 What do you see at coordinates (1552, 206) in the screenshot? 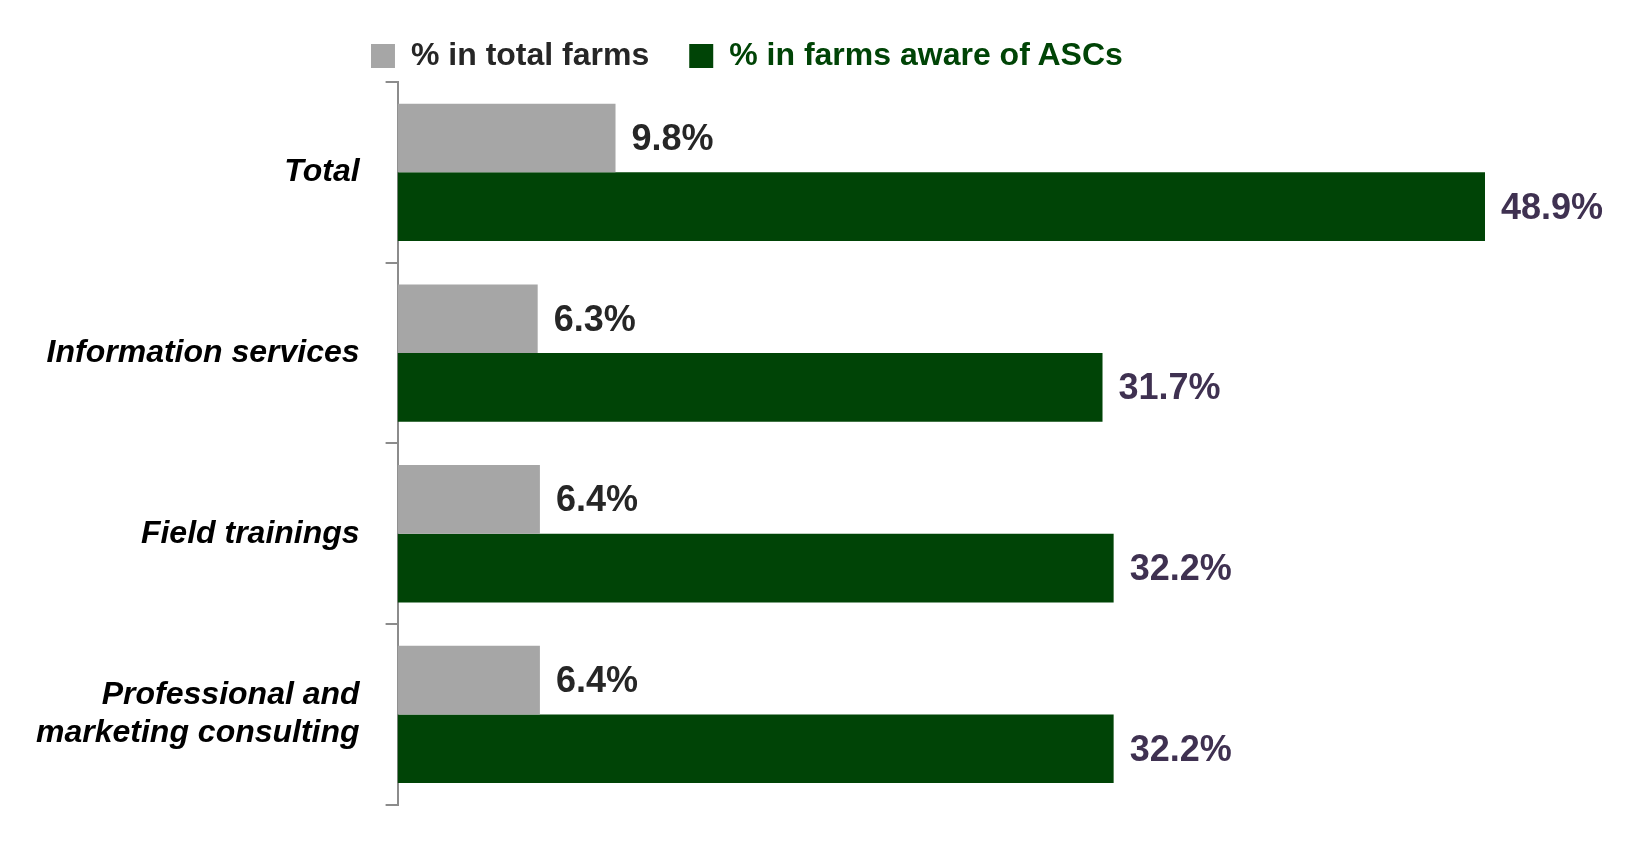
I see `data-label: 48.9%` at bounding box center [1552, 206].